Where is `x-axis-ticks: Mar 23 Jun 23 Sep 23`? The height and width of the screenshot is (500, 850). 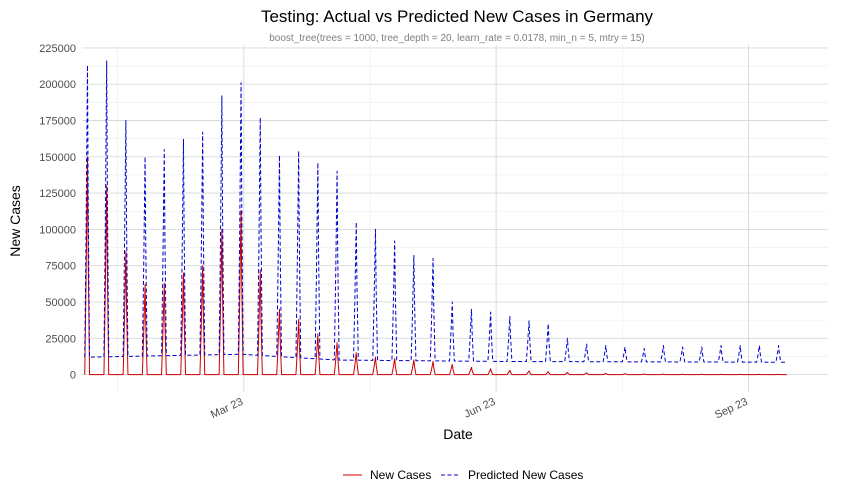 x-axis-ticks: Mar 23 Jun 23 Sep 23 is located at coordinates (479, 409).